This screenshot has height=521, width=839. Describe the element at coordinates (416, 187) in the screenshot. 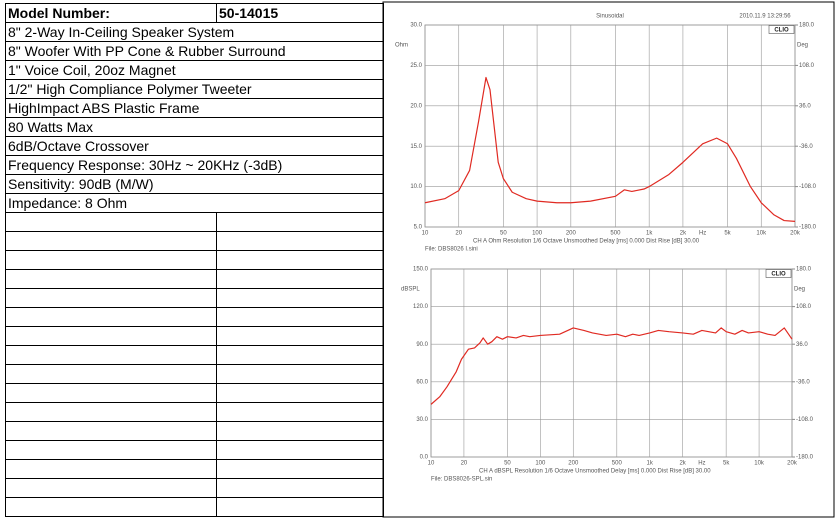

I see `y-tick-label: 10.0` at that location.